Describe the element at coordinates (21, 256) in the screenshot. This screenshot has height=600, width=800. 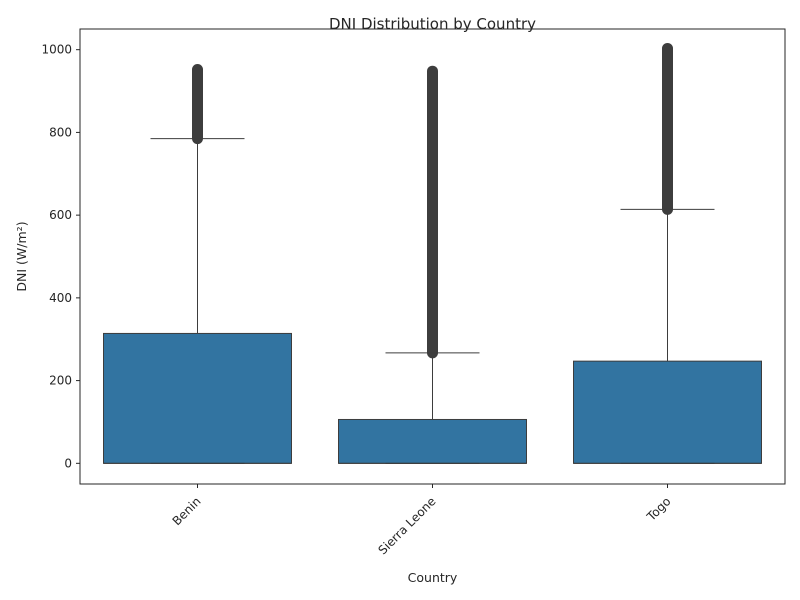
I see `y-axis-label: DNI (W/m²)` at that location.